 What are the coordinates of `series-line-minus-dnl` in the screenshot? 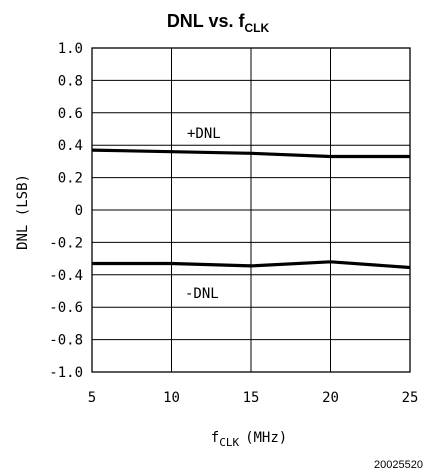 It's located at (251, 265).